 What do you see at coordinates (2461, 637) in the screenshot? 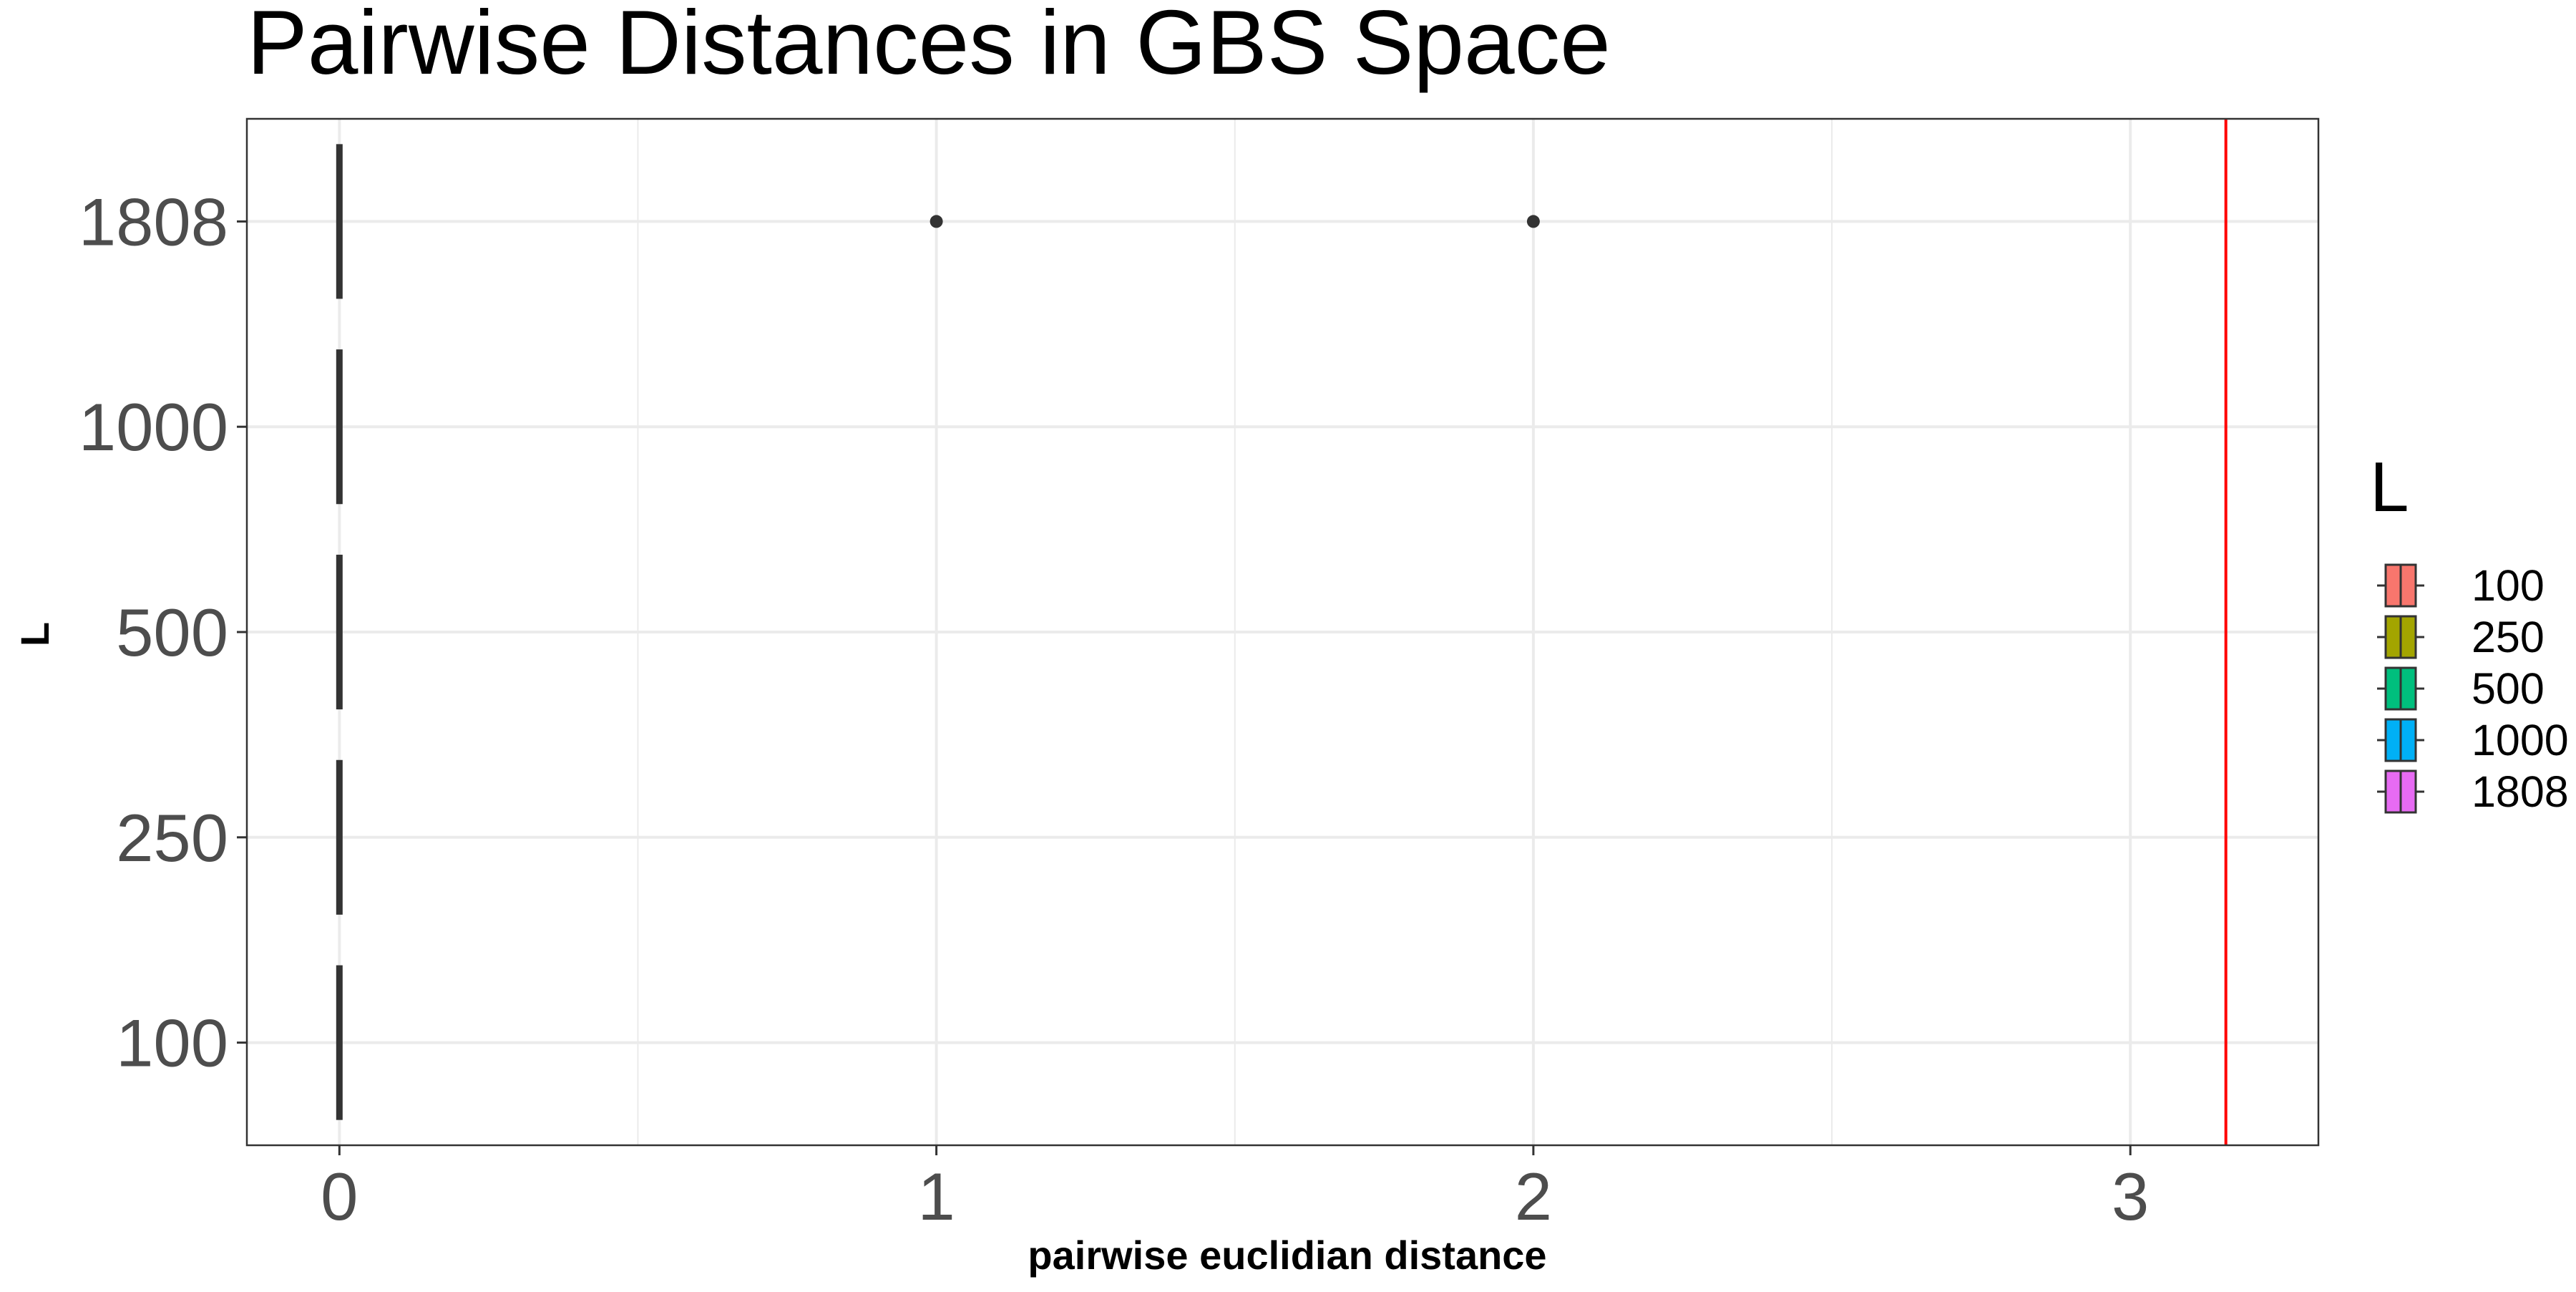
I see `legend-item-250: 250` at bounding box center [2461, 637].